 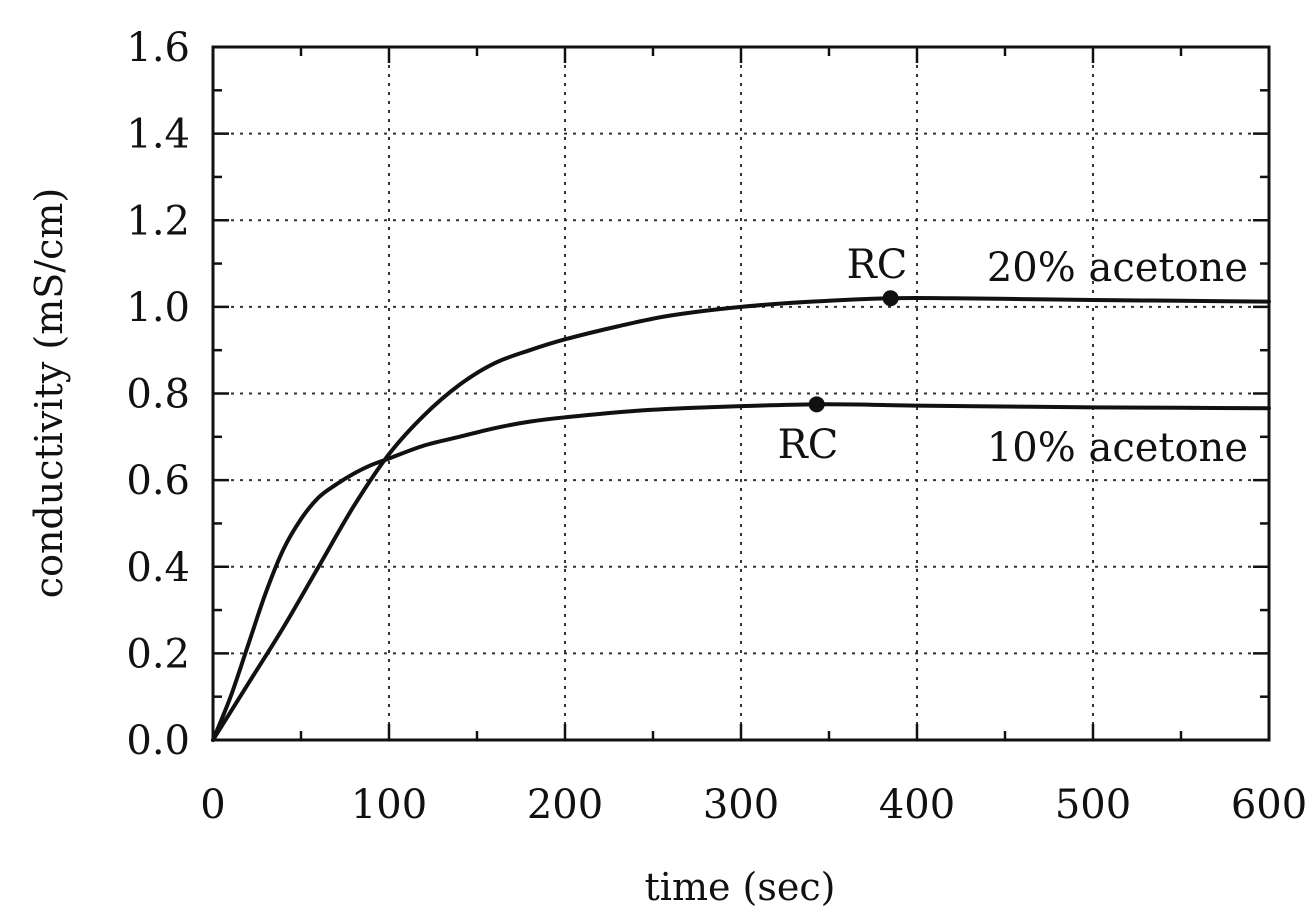 What do you see at coordinates (1268, 805) in the screenshot?
I see `x-tick-label: 600` at bounding box center [1268, 805].